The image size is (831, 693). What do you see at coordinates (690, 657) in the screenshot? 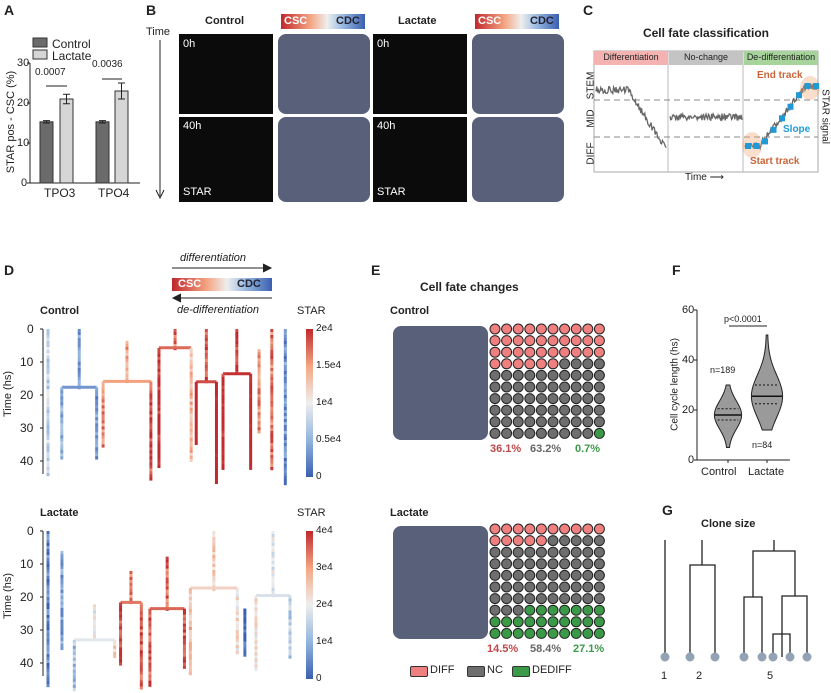
I see `clone-cell-dot` at bounding box center [690, 657].